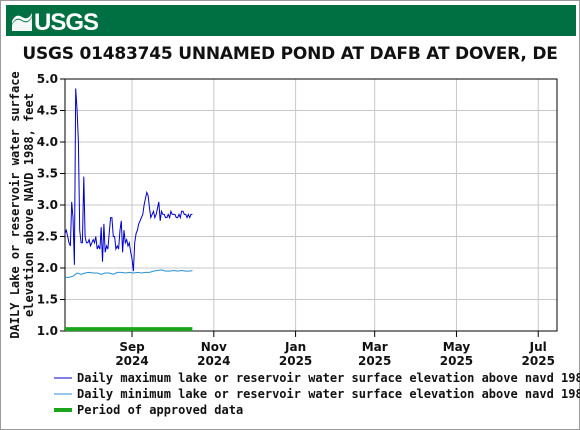 The width and height of the screenshot is (580, 430). I want to click on x-tick-label-month: Mar, so click(375, 347).